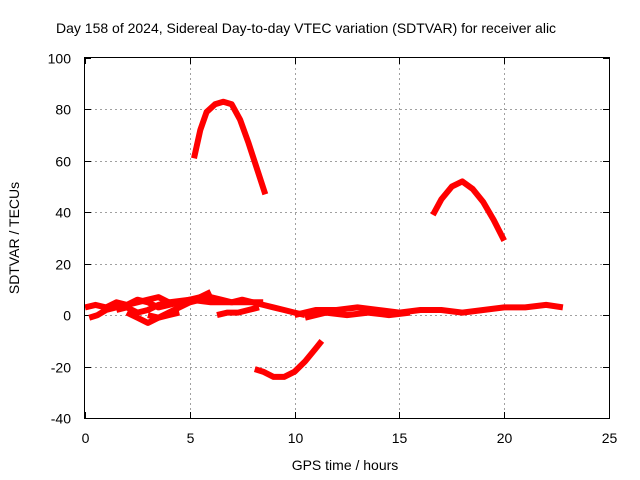  I want to click on y-axis-title: SDTVAR / TECUs, so click(14, 238).